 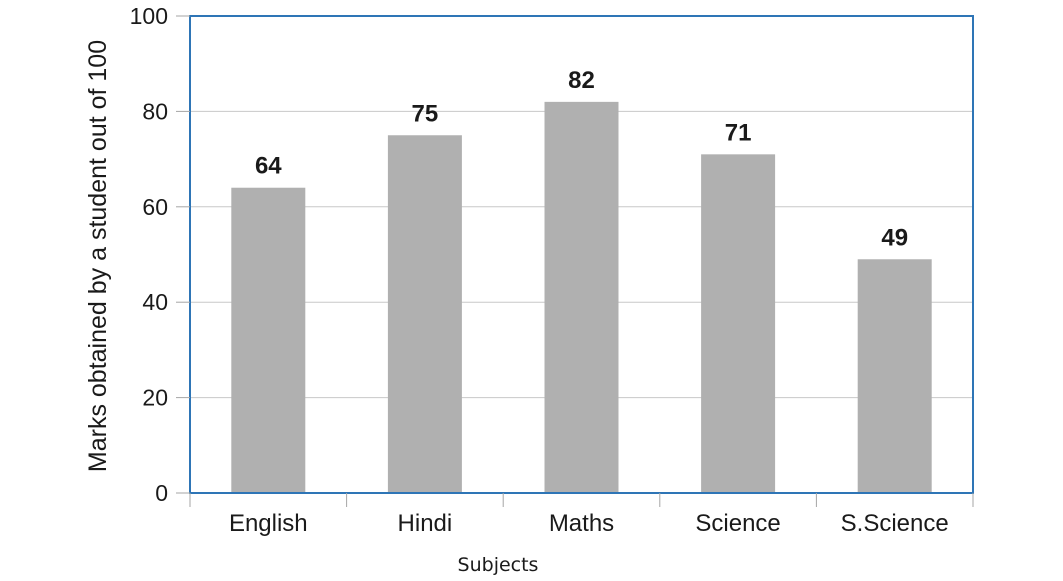 What do you see at coordinates (425, 523) in the screenshot?
I see `x-tick-label: Hindi` at bounding box center [425, 523].